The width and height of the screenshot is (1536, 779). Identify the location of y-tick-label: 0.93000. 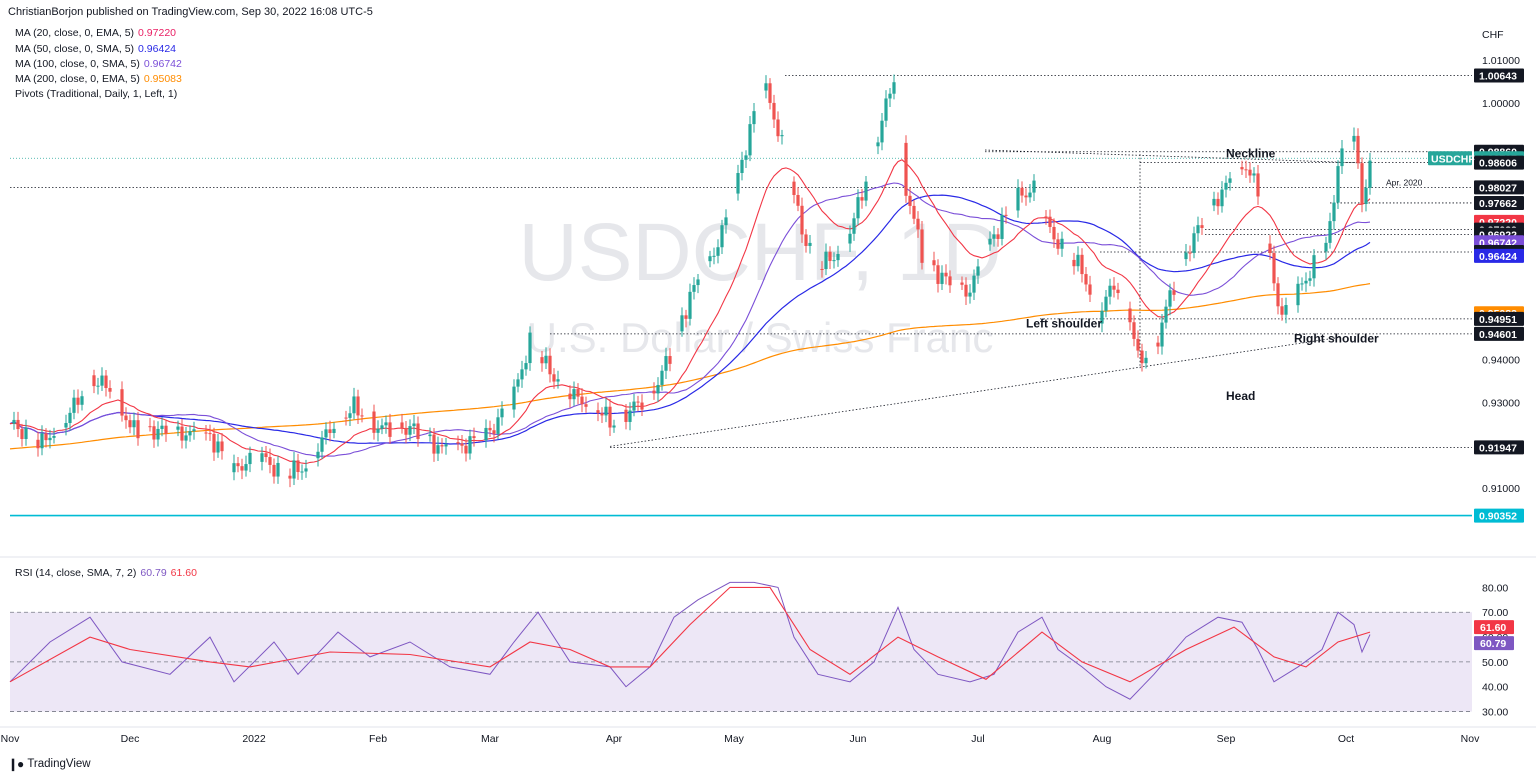
(1501, 403).